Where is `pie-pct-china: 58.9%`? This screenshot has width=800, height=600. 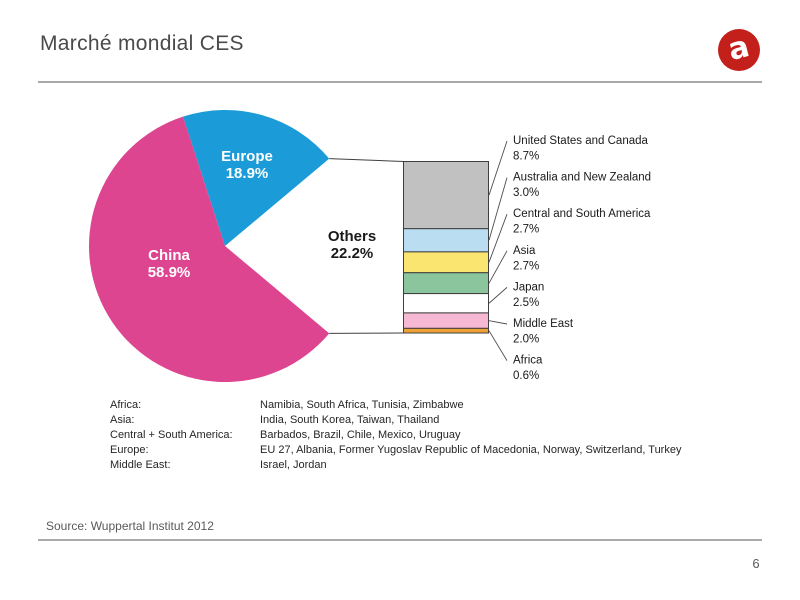
pie-pct-china: 58.9% is located at coordinates (169, 272).